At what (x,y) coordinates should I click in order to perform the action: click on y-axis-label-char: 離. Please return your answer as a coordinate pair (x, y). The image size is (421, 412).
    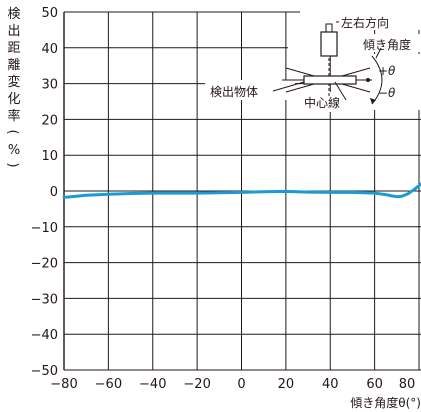
    Looking at the image, I should click on (13, 65).